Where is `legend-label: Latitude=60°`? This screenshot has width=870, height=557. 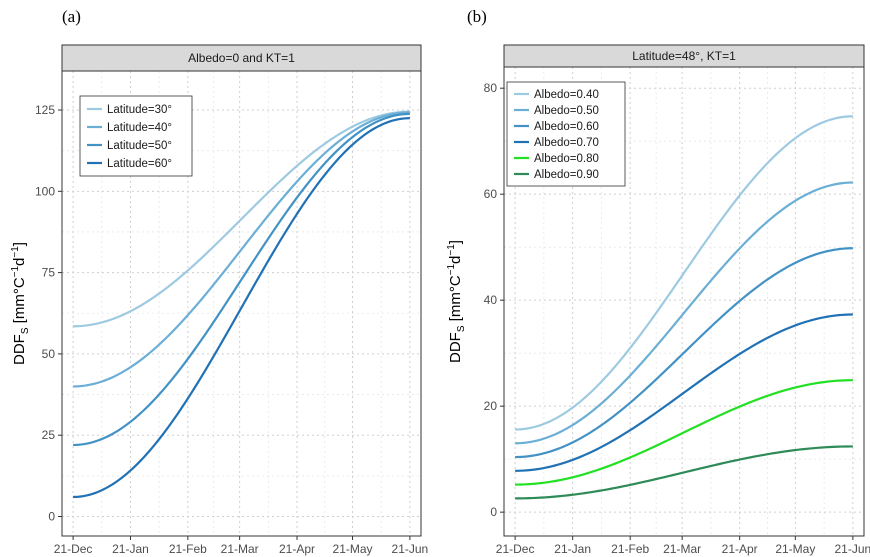
legend-label: Latitude=60° is located at coordinates (139, 164).